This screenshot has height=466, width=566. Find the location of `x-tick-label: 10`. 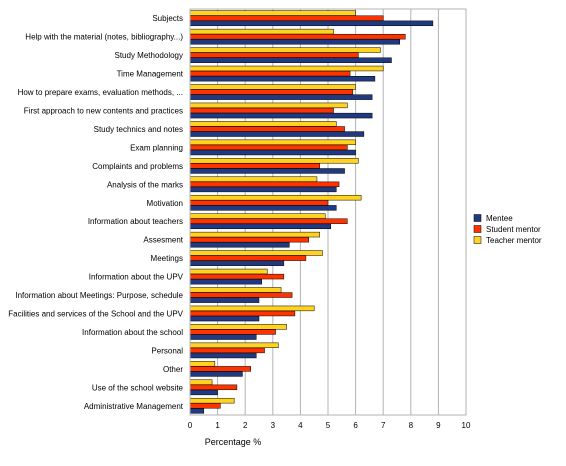

x-tick-label: 10 is located at coordinates (466, 425).